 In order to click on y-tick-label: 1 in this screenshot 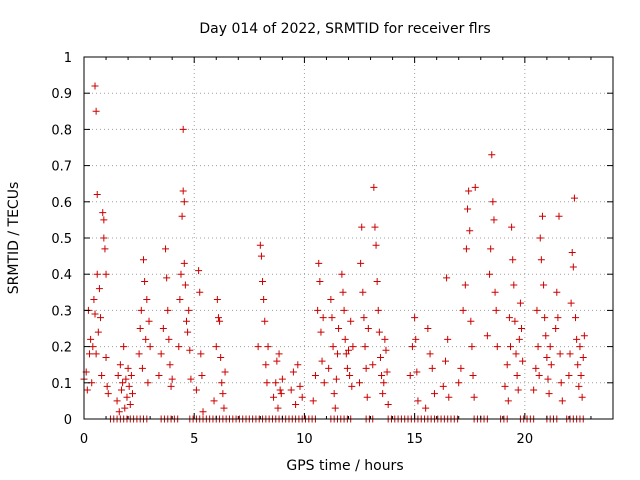, I will do `click(68, 58)`.